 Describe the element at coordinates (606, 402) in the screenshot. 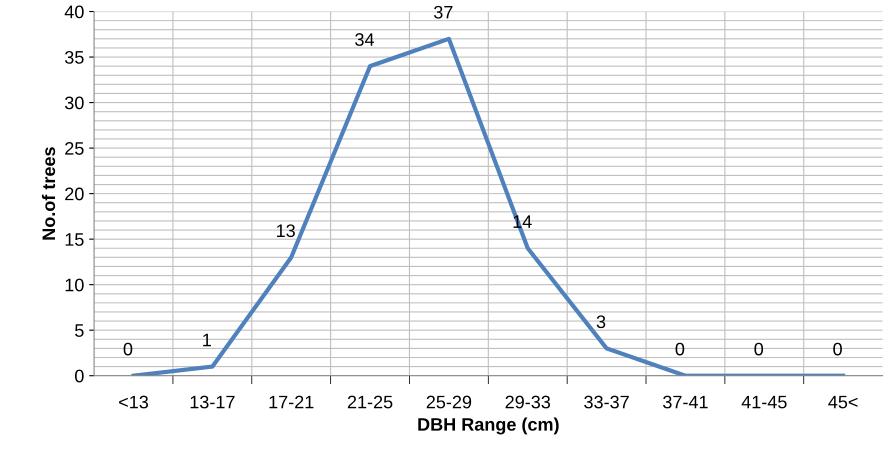

I see `x-tick-label: 33-37` at that location.